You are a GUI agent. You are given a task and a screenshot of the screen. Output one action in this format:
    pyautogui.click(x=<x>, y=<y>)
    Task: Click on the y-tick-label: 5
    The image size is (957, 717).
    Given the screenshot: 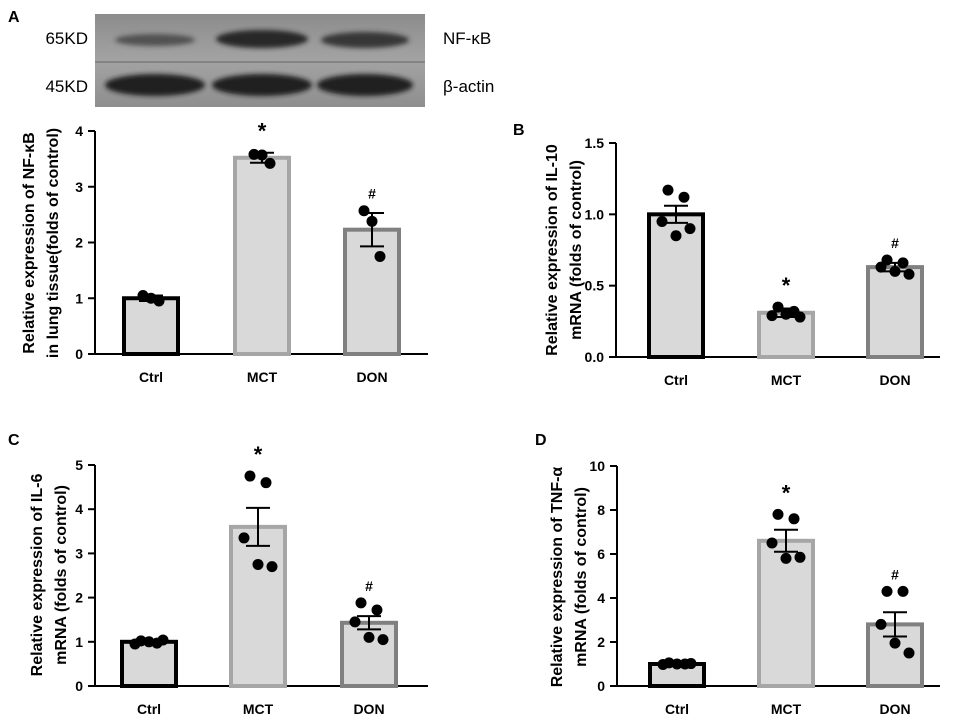 What is the action you would take?
    pyautogui.click(x=79, y=465)
    